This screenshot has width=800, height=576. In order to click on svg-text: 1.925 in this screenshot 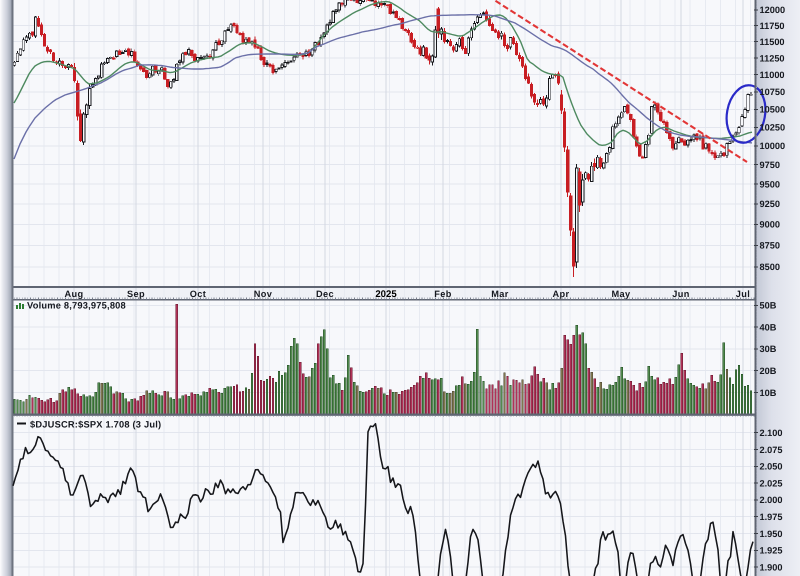, I will do `click(771, 551)`.